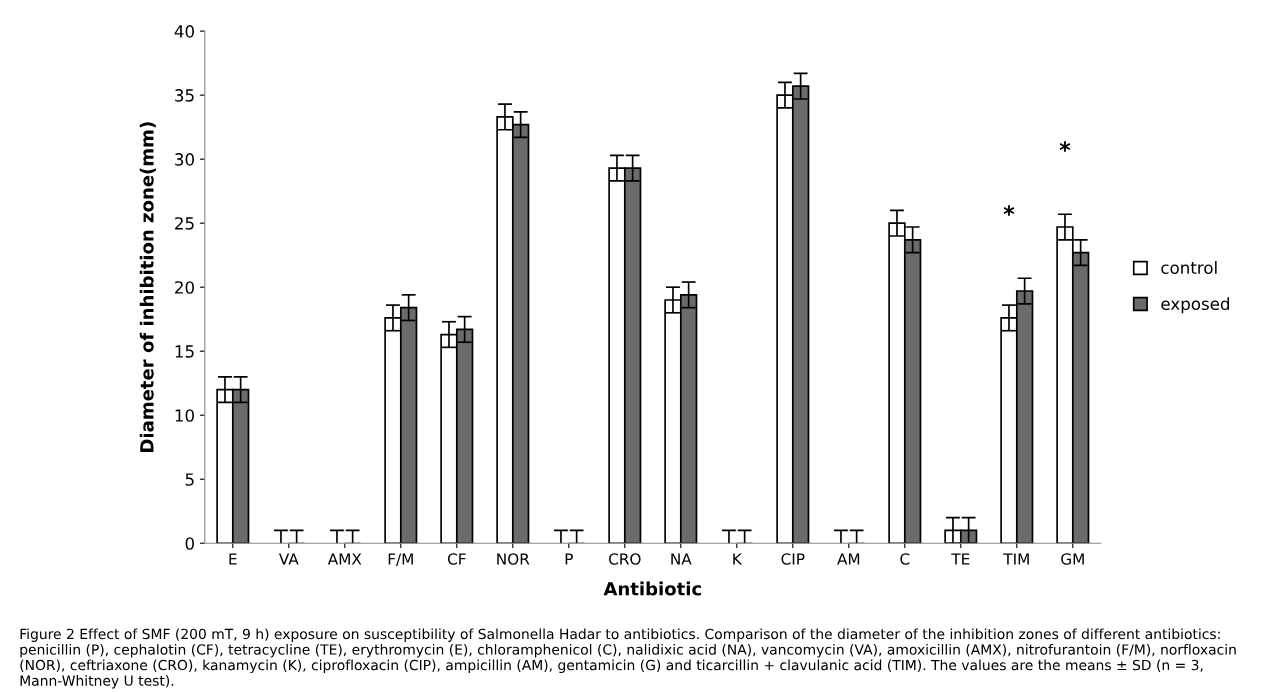 The image size is (1280, 692). I want to click on x-tick-label: VA, so click(288, 559).